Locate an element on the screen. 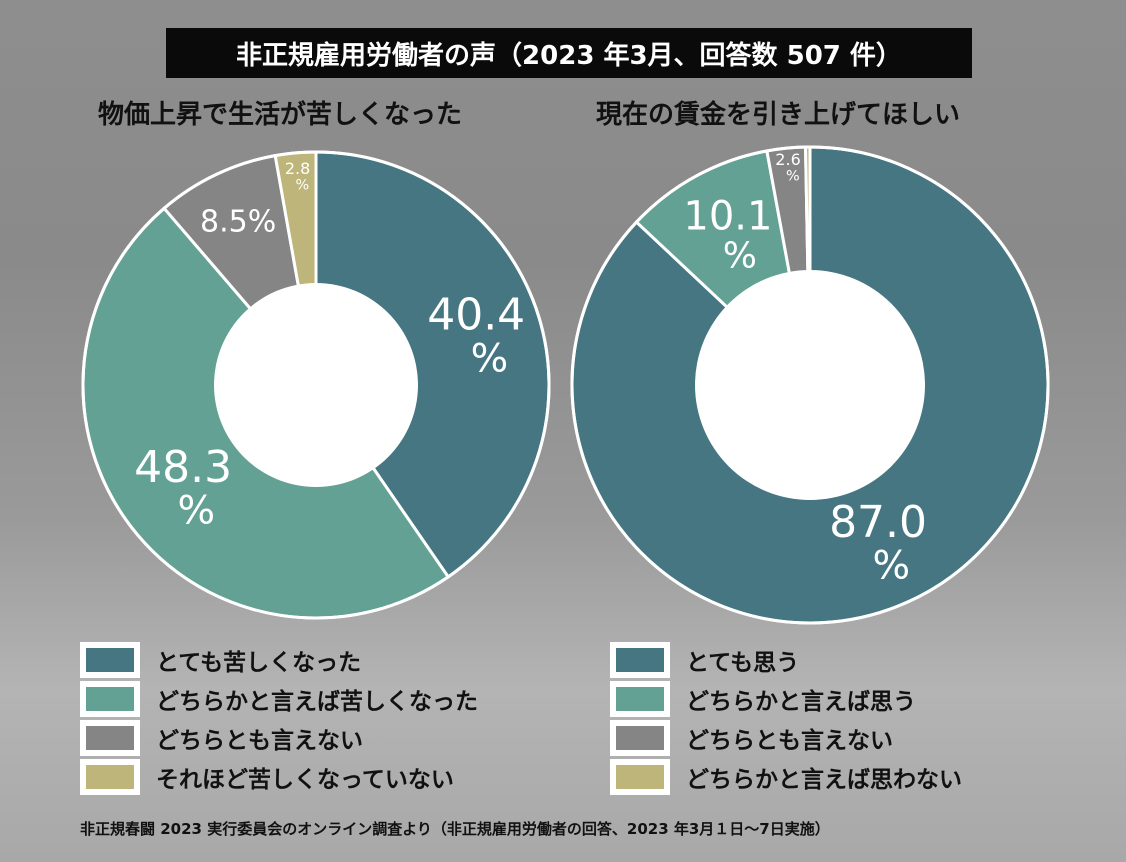  legend-item: どちらかと言えば思う is located at coordinates (786, 698).